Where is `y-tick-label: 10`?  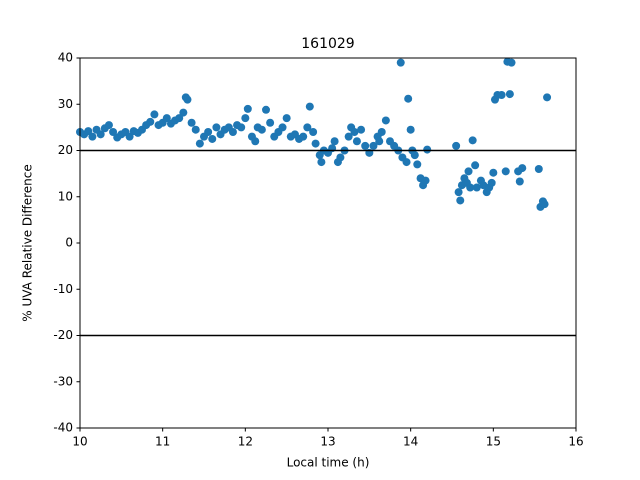 y-tick-label: 10 is located at coordinates (65, 196).